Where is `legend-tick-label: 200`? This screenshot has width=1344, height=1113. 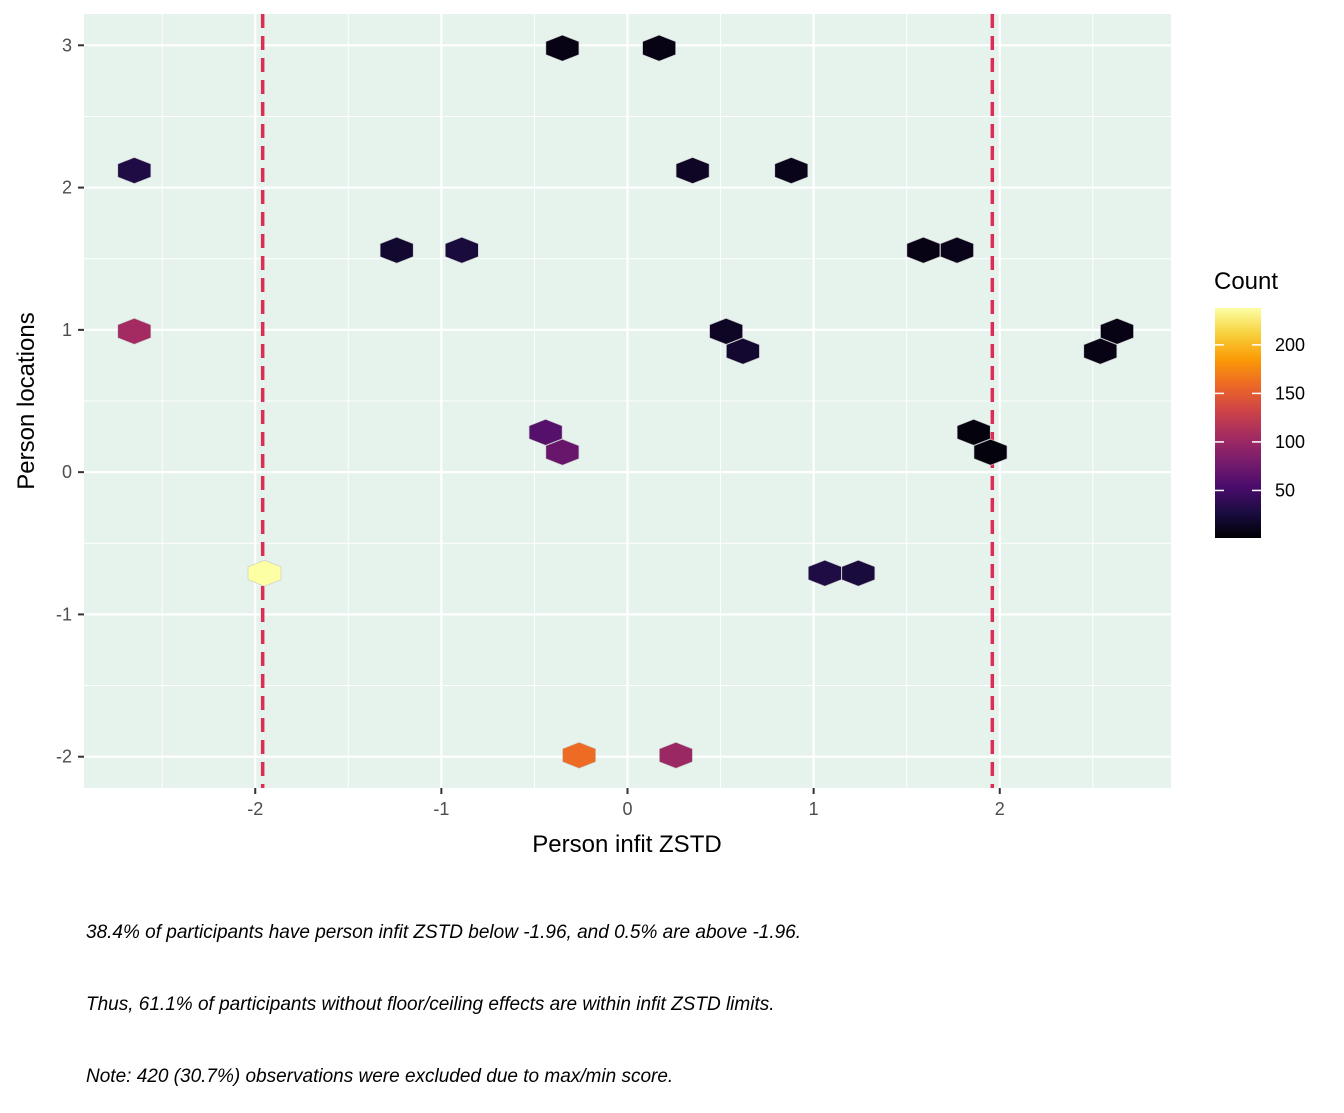 legend-tick-label: 200 is located at coordinates (1290, 345).